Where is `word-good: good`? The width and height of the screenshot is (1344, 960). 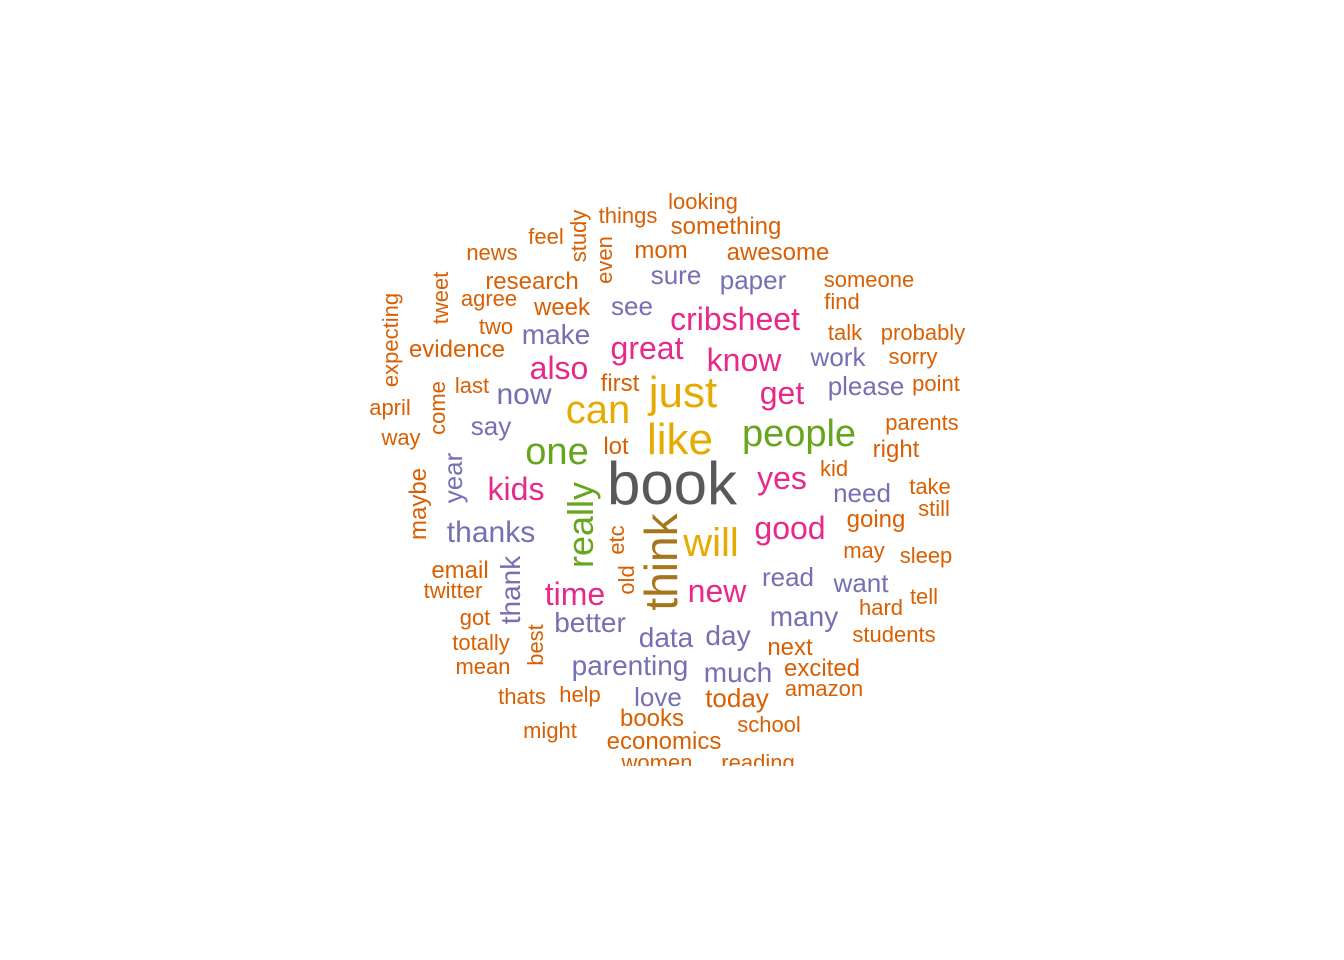 word-good: good is located at coordinates (790, 528).